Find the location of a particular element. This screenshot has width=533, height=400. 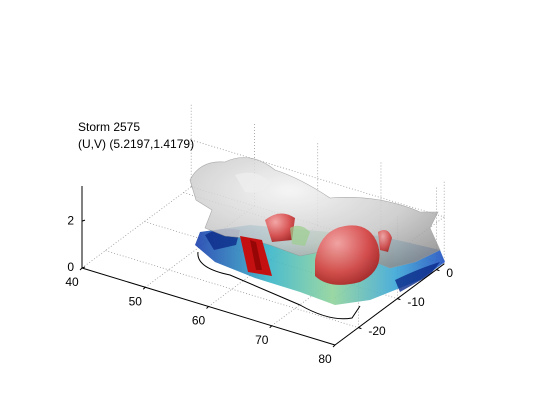

x-tick-label: 50 is located at coordinates (136, 301).